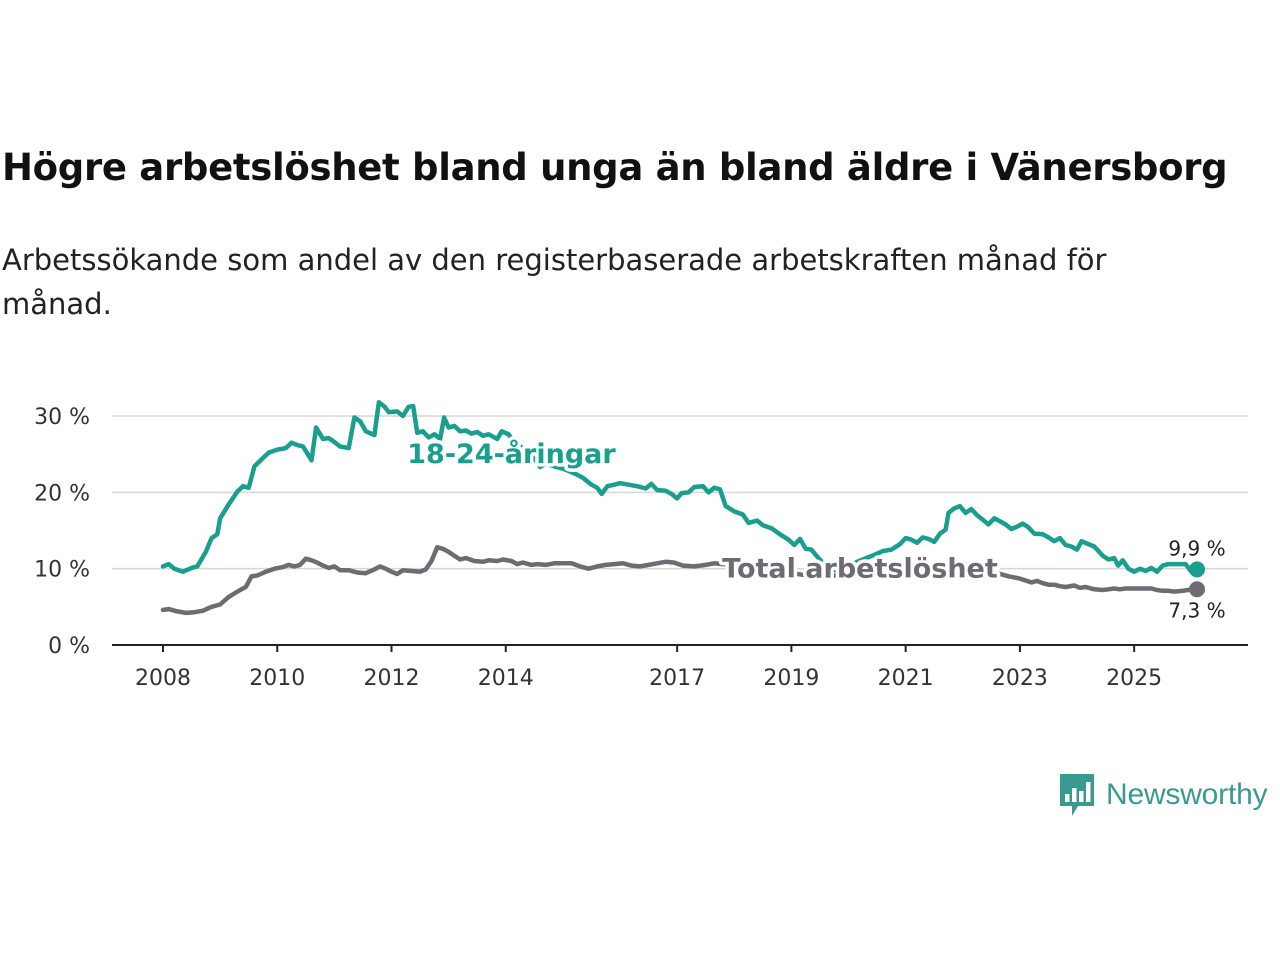 The image size is (1280, 960). Describe the element at coordinates (62, 417) in the screenshot. I see `y-tick-label: 30 %` at that location.